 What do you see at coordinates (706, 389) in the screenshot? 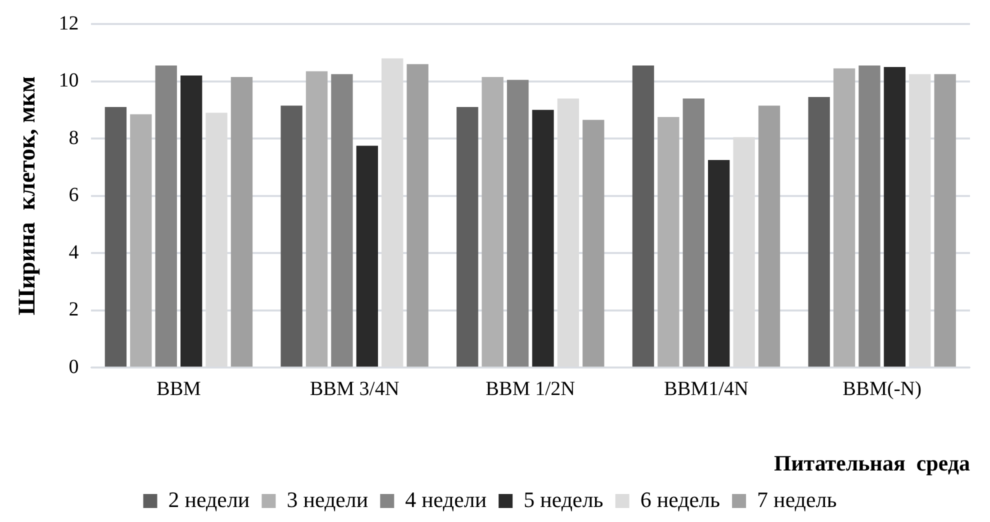
I see `x-tick-label: BBM1/4N` at bounding box center [706, 389].